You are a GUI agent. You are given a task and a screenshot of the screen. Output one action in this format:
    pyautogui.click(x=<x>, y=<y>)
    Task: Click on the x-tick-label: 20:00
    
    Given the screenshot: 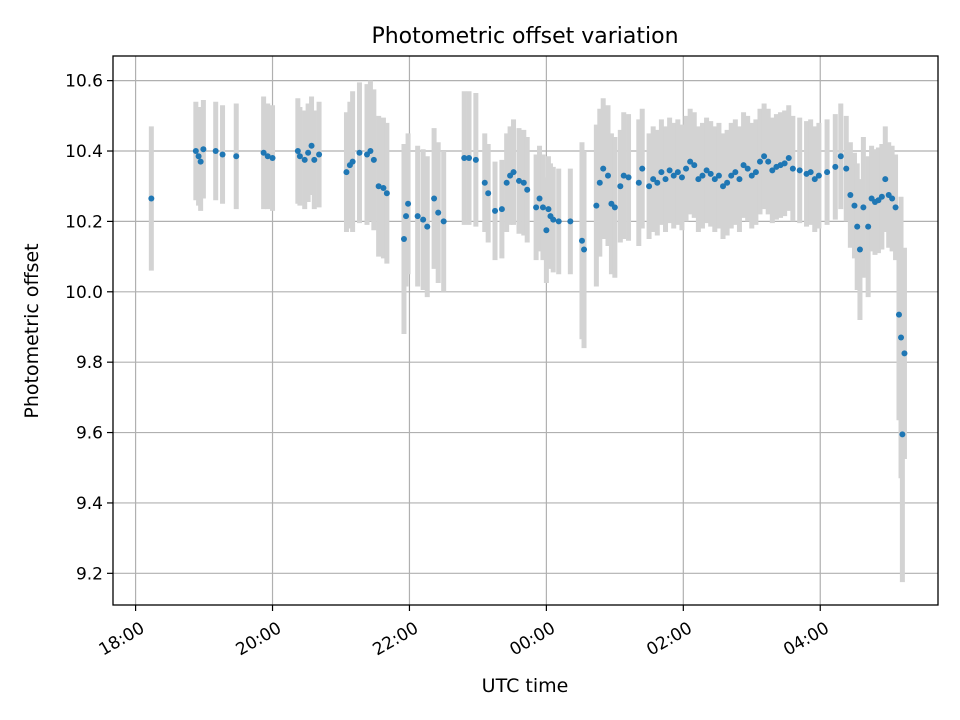 What is the action you would take?
    pyautogui.click(x=259, y=639)
    